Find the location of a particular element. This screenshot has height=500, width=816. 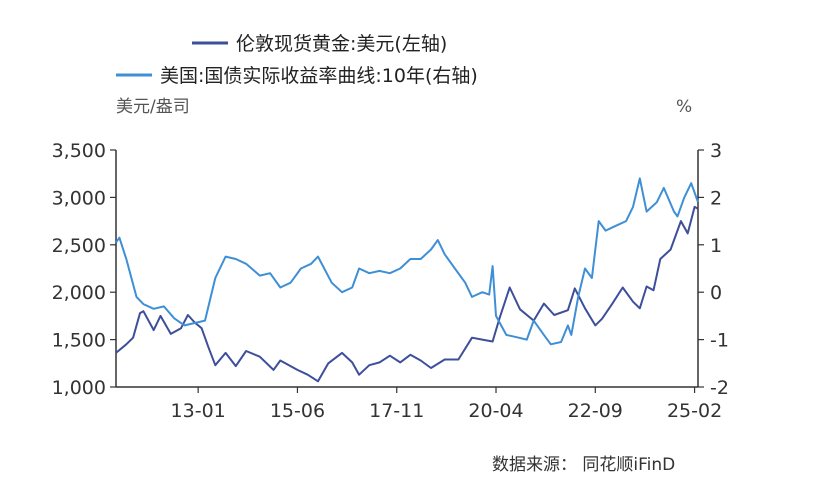

legend-label-gold: 伦敦现货黄金:美元(左轴) is located at coordinates (341, 44).